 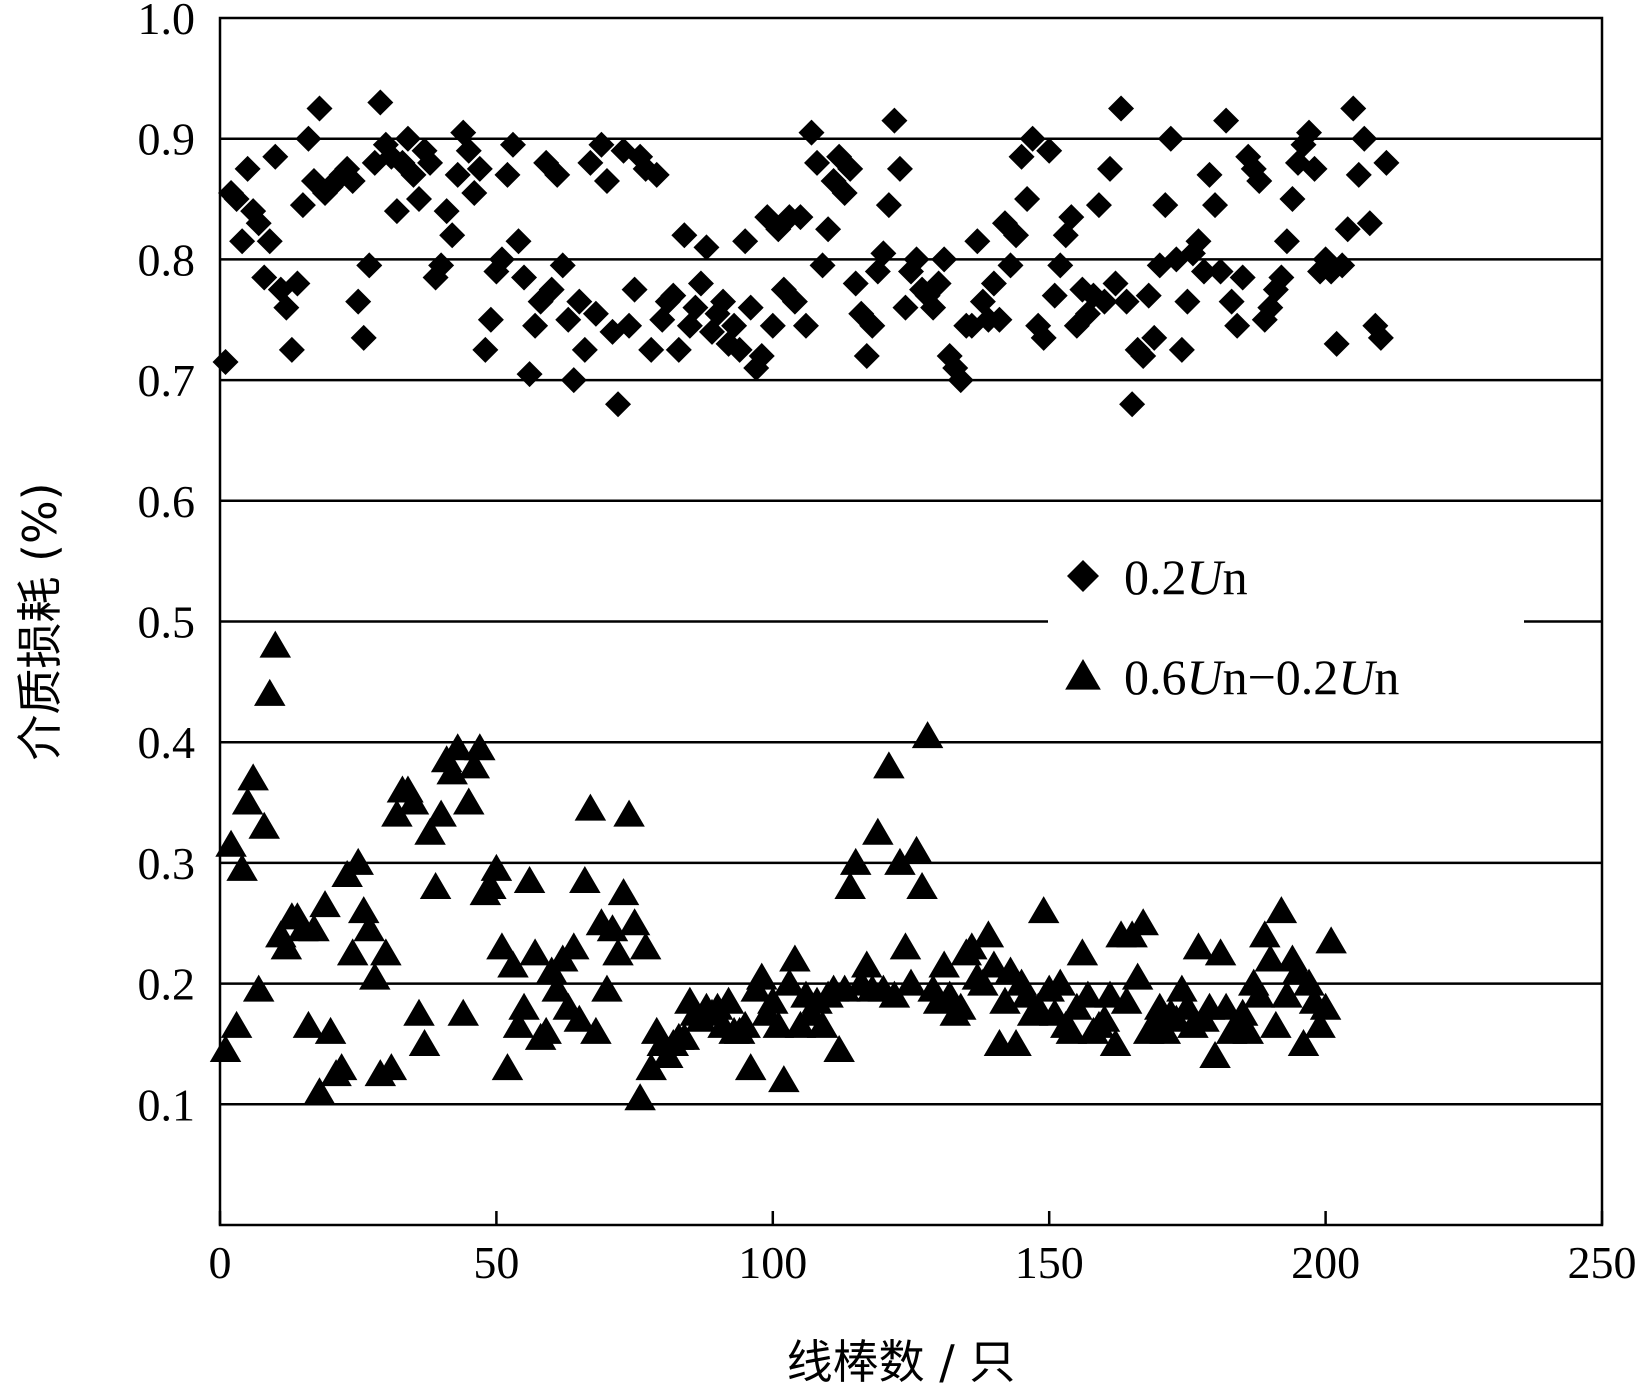 What do you see at coordinates (1261, 677) in the screenshot?
I see `legend-label: 0.6Un−0.2Un` at bounding box center [1261, 677].